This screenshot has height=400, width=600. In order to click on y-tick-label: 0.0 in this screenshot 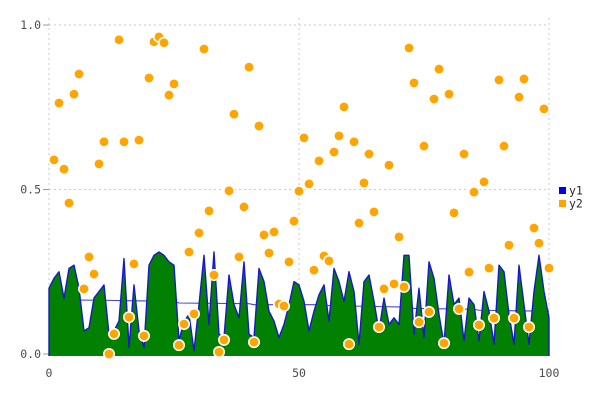, I will do `click(30, 354)`.